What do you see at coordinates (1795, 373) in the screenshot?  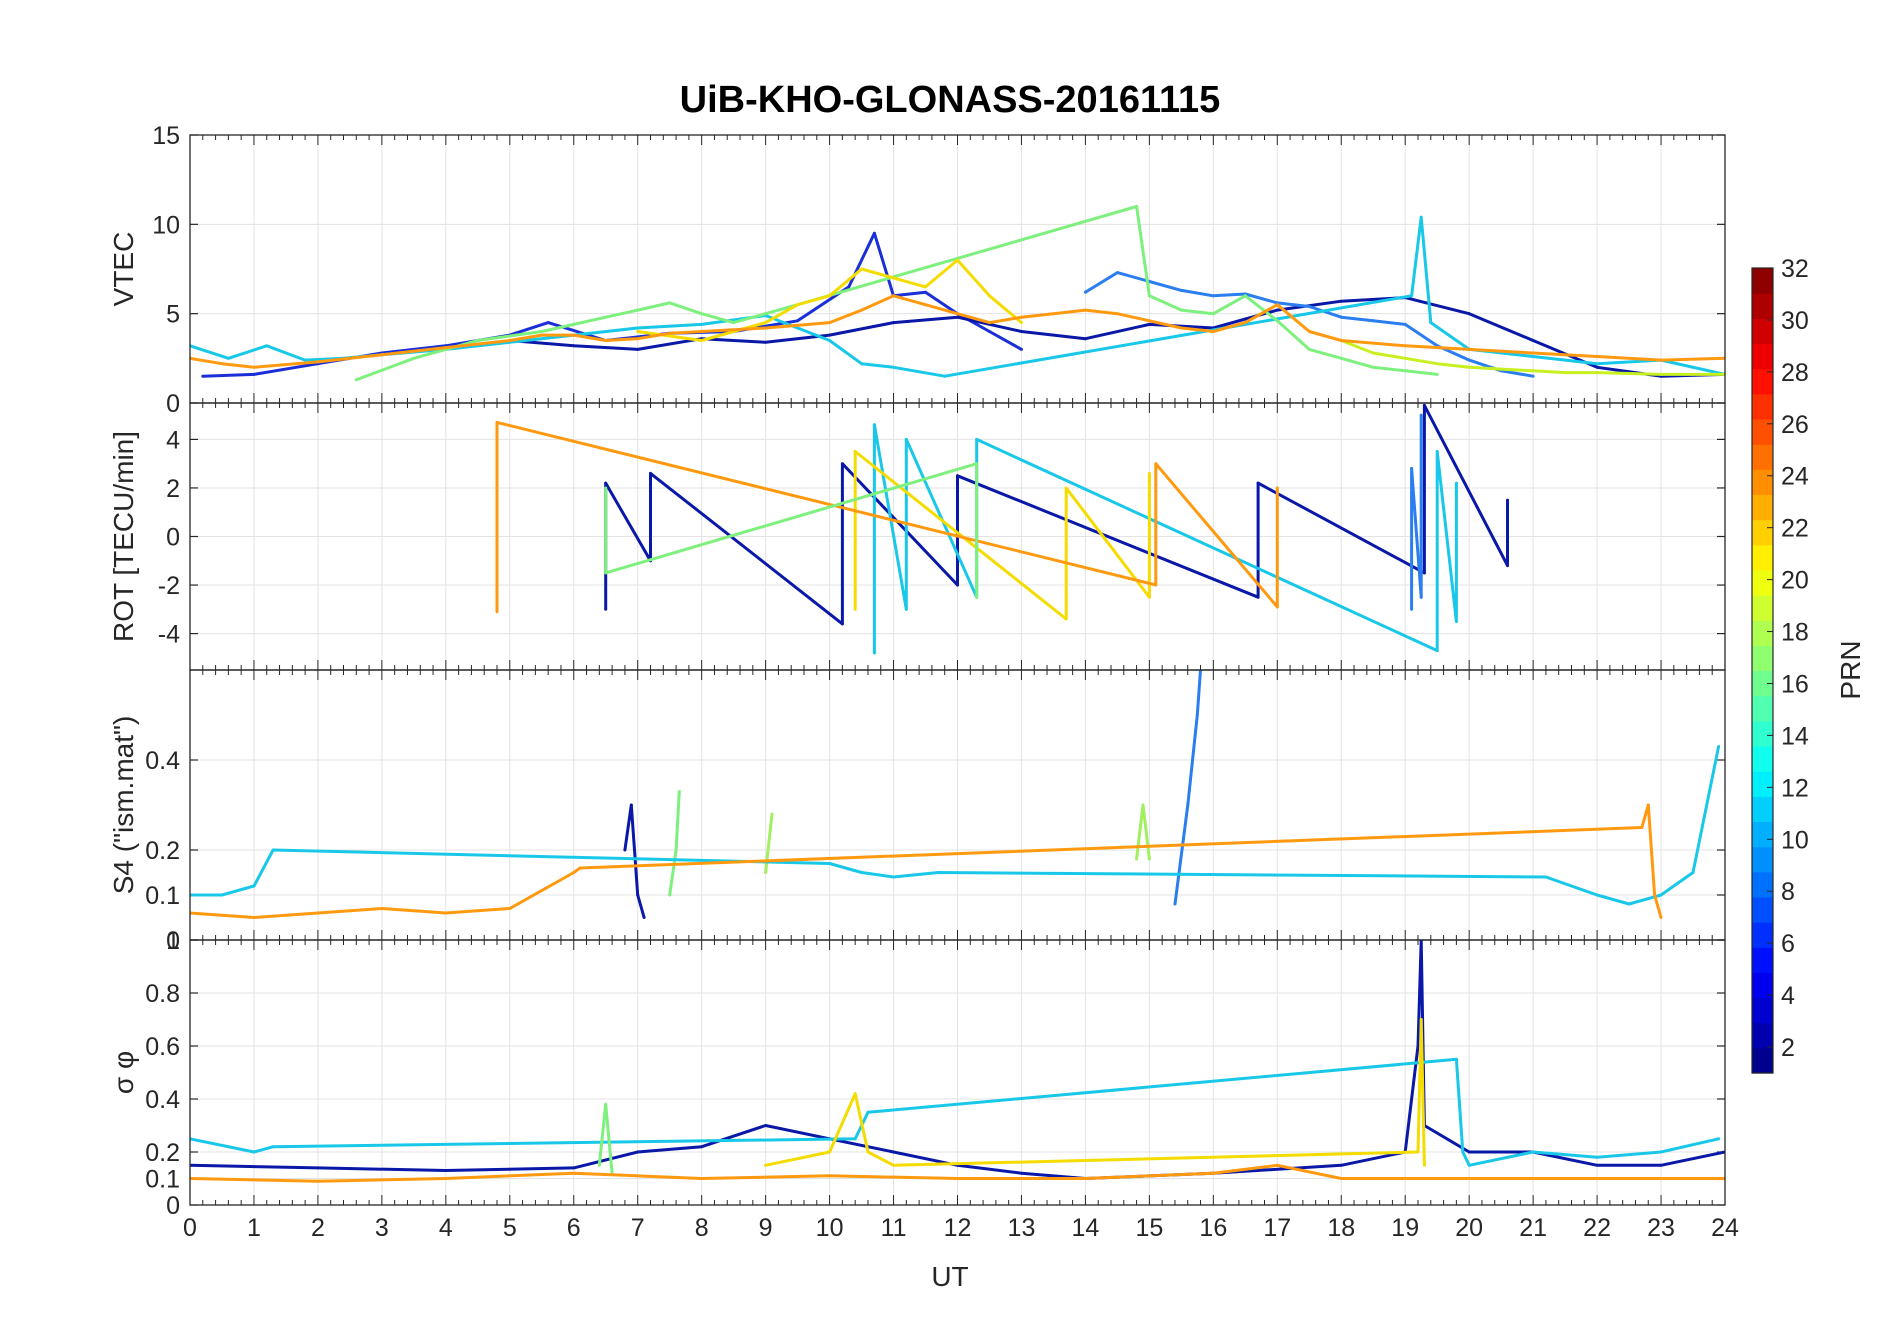 I see `colorbar-tick-label: 28` at bounding box center [1795, 373].